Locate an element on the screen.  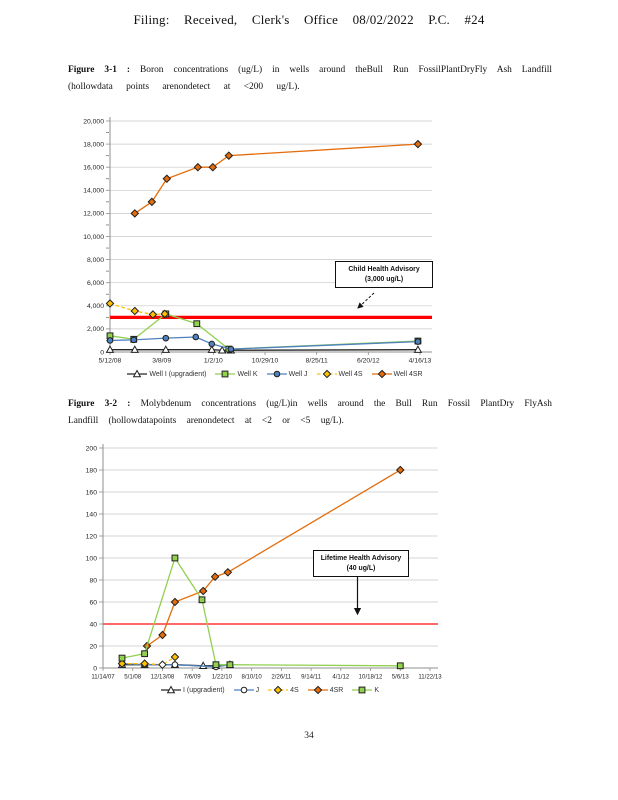
legend-label: I (upgradient) is located at coordinates (204, 690).